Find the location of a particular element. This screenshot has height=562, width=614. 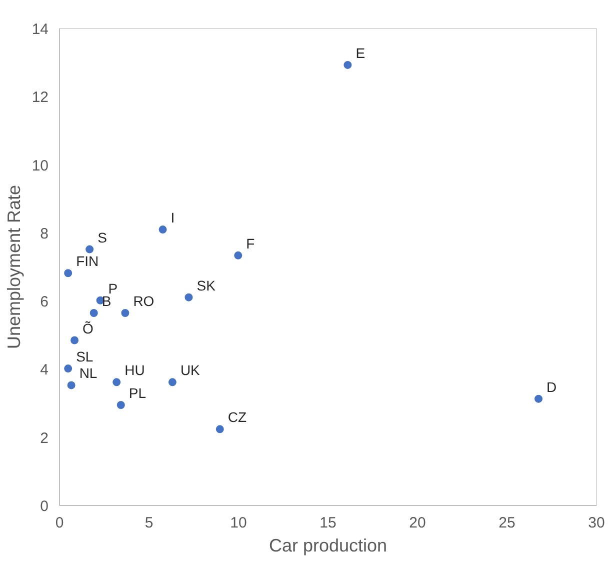

y-tick-label: 14 is located at coordinates (40, 29).